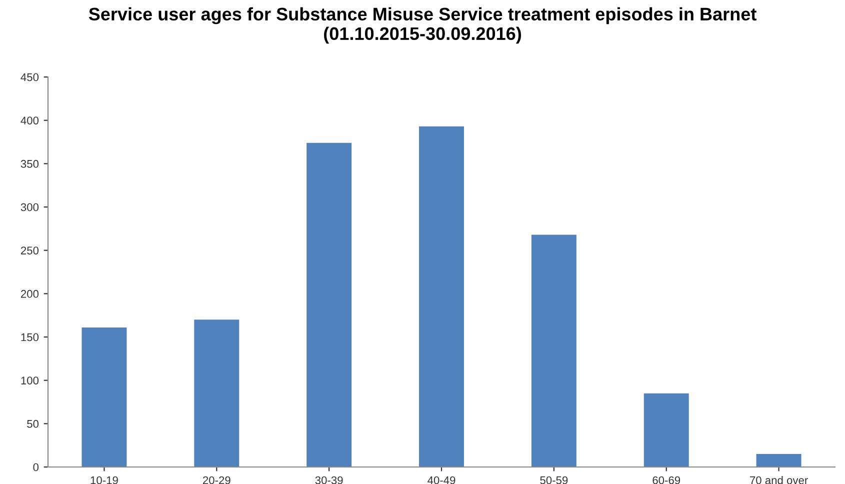  What do you see at coordinates (216, 480) in the screenshot?
I see `x-tick-label: 20-29` at bounding box center [216, 480].